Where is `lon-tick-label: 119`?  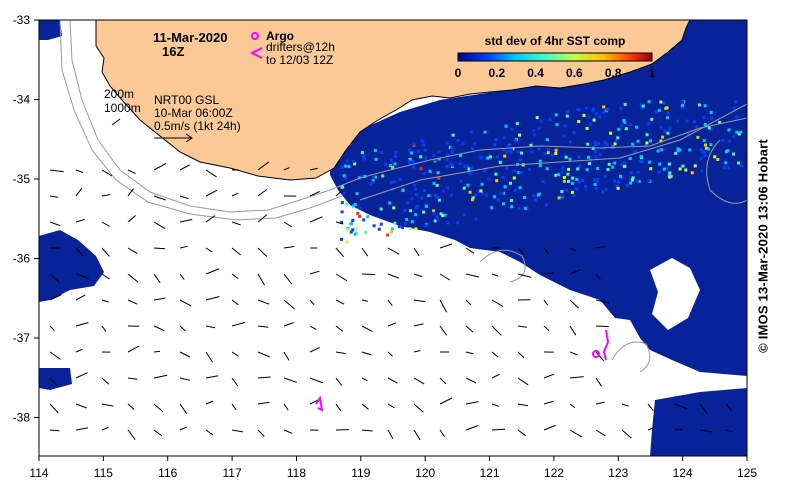 lon-tick-label: 119 is located at coordinates (360, 473).